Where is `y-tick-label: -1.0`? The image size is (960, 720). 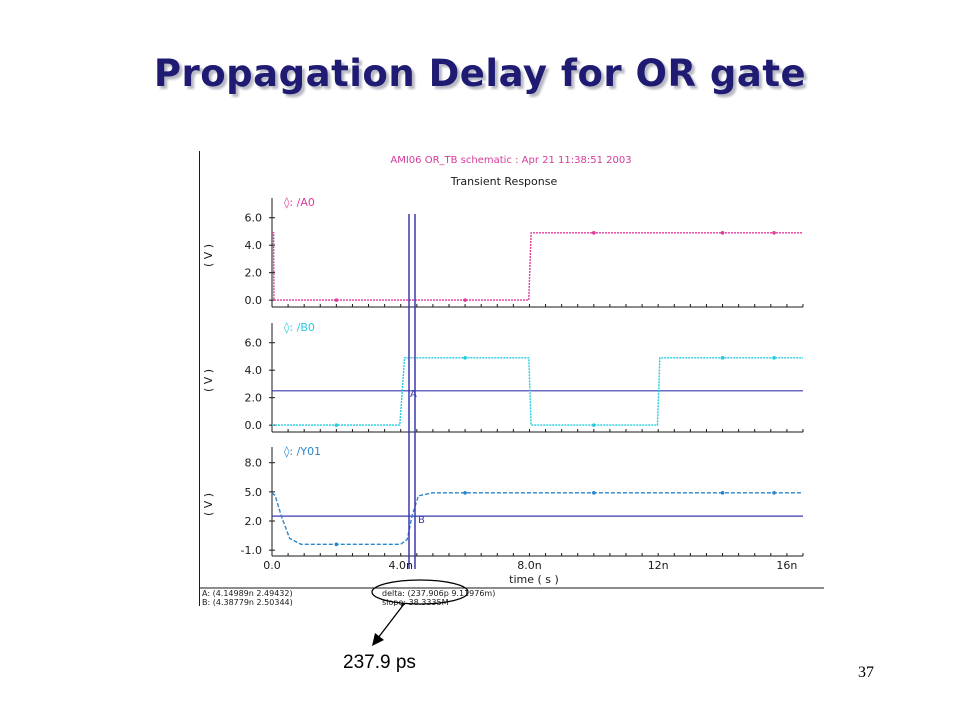 y-tick-label: -1.0 is located at coordinates (251, 550).